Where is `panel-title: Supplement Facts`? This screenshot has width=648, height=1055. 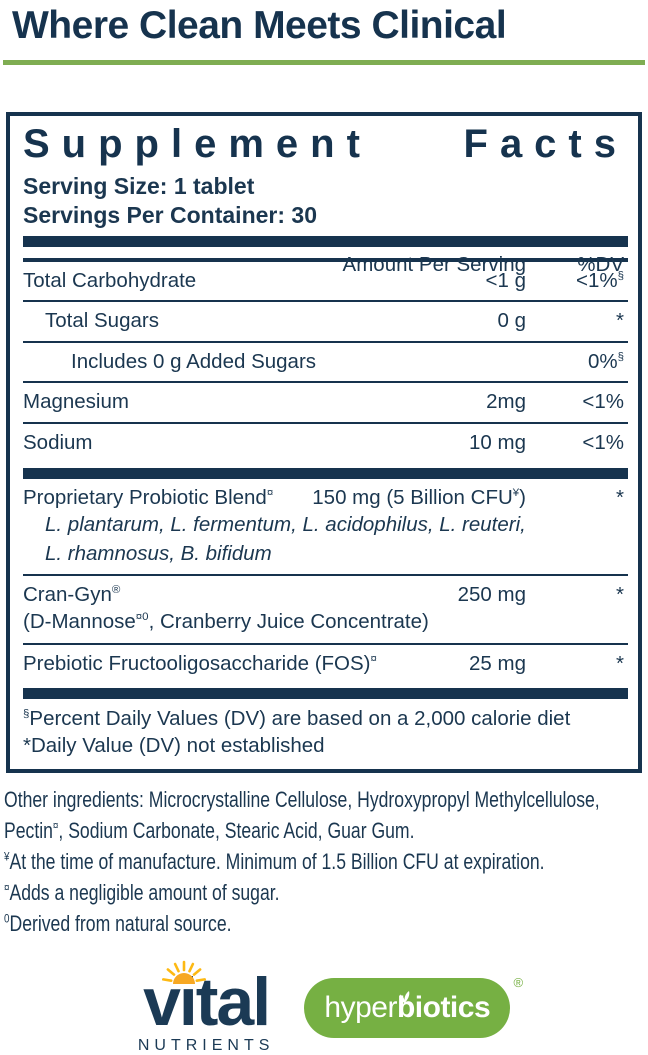 panel-title: Supplement Facts is located at coordinates (325, 144).